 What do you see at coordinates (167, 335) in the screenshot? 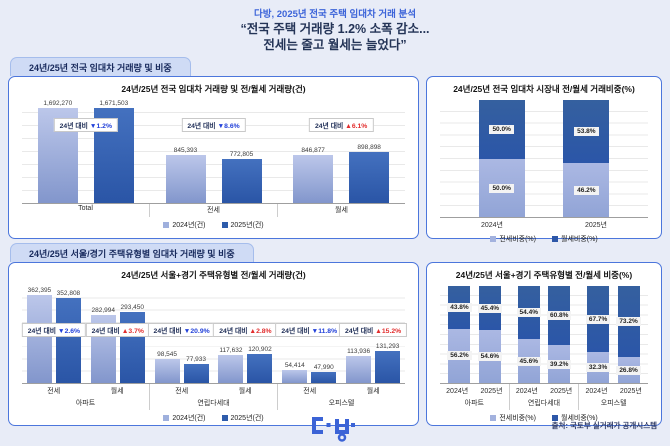
I see `bar-column: 98,545` at bounding box center [167, 335].